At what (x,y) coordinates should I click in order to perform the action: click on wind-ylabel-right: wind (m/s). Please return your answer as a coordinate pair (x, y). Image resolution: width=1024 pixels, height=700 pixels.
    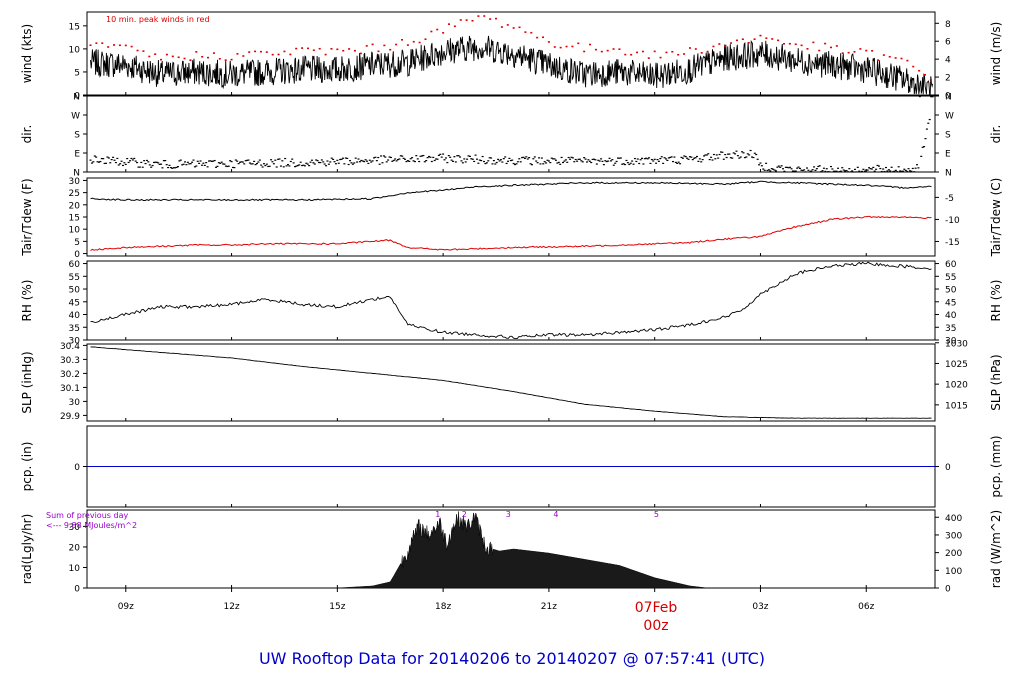
    Looking at the image, I should click on (996, 54).